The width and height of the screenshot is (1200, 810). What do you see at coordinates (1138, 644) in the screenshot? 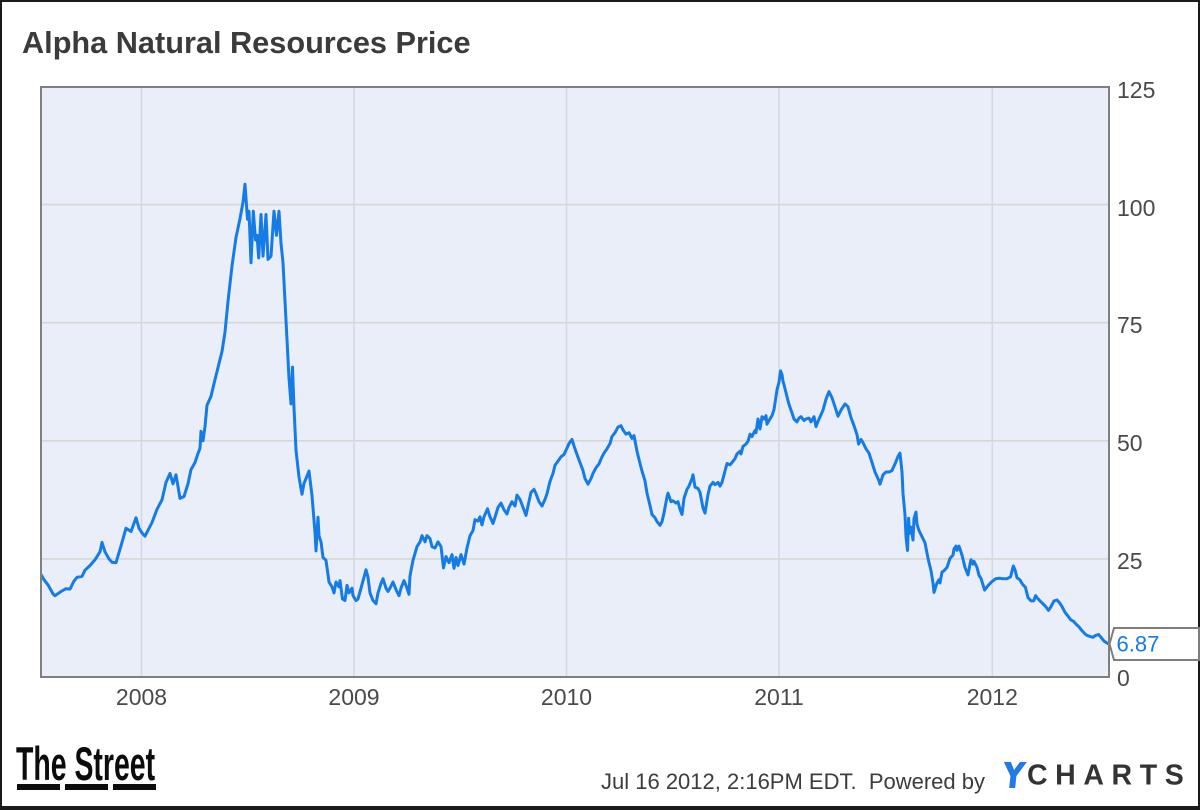
I see `svg-text: 6.87` at bounding box center [1138, 644].